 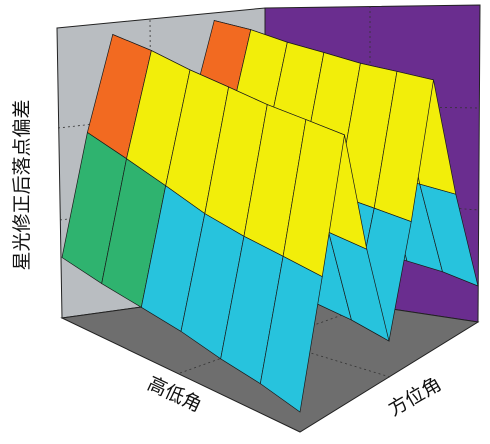 I want to click on y-axis-label: 方位角, so click(x=415, y=397).